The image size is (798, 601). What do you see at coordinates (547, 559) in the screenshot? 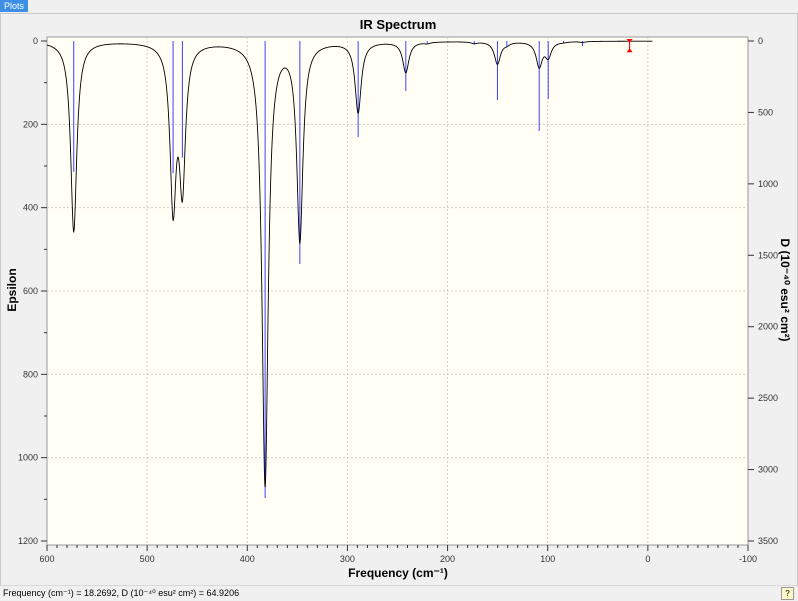
I see `x-tick-label: 100` at bounding box center [547, 559].